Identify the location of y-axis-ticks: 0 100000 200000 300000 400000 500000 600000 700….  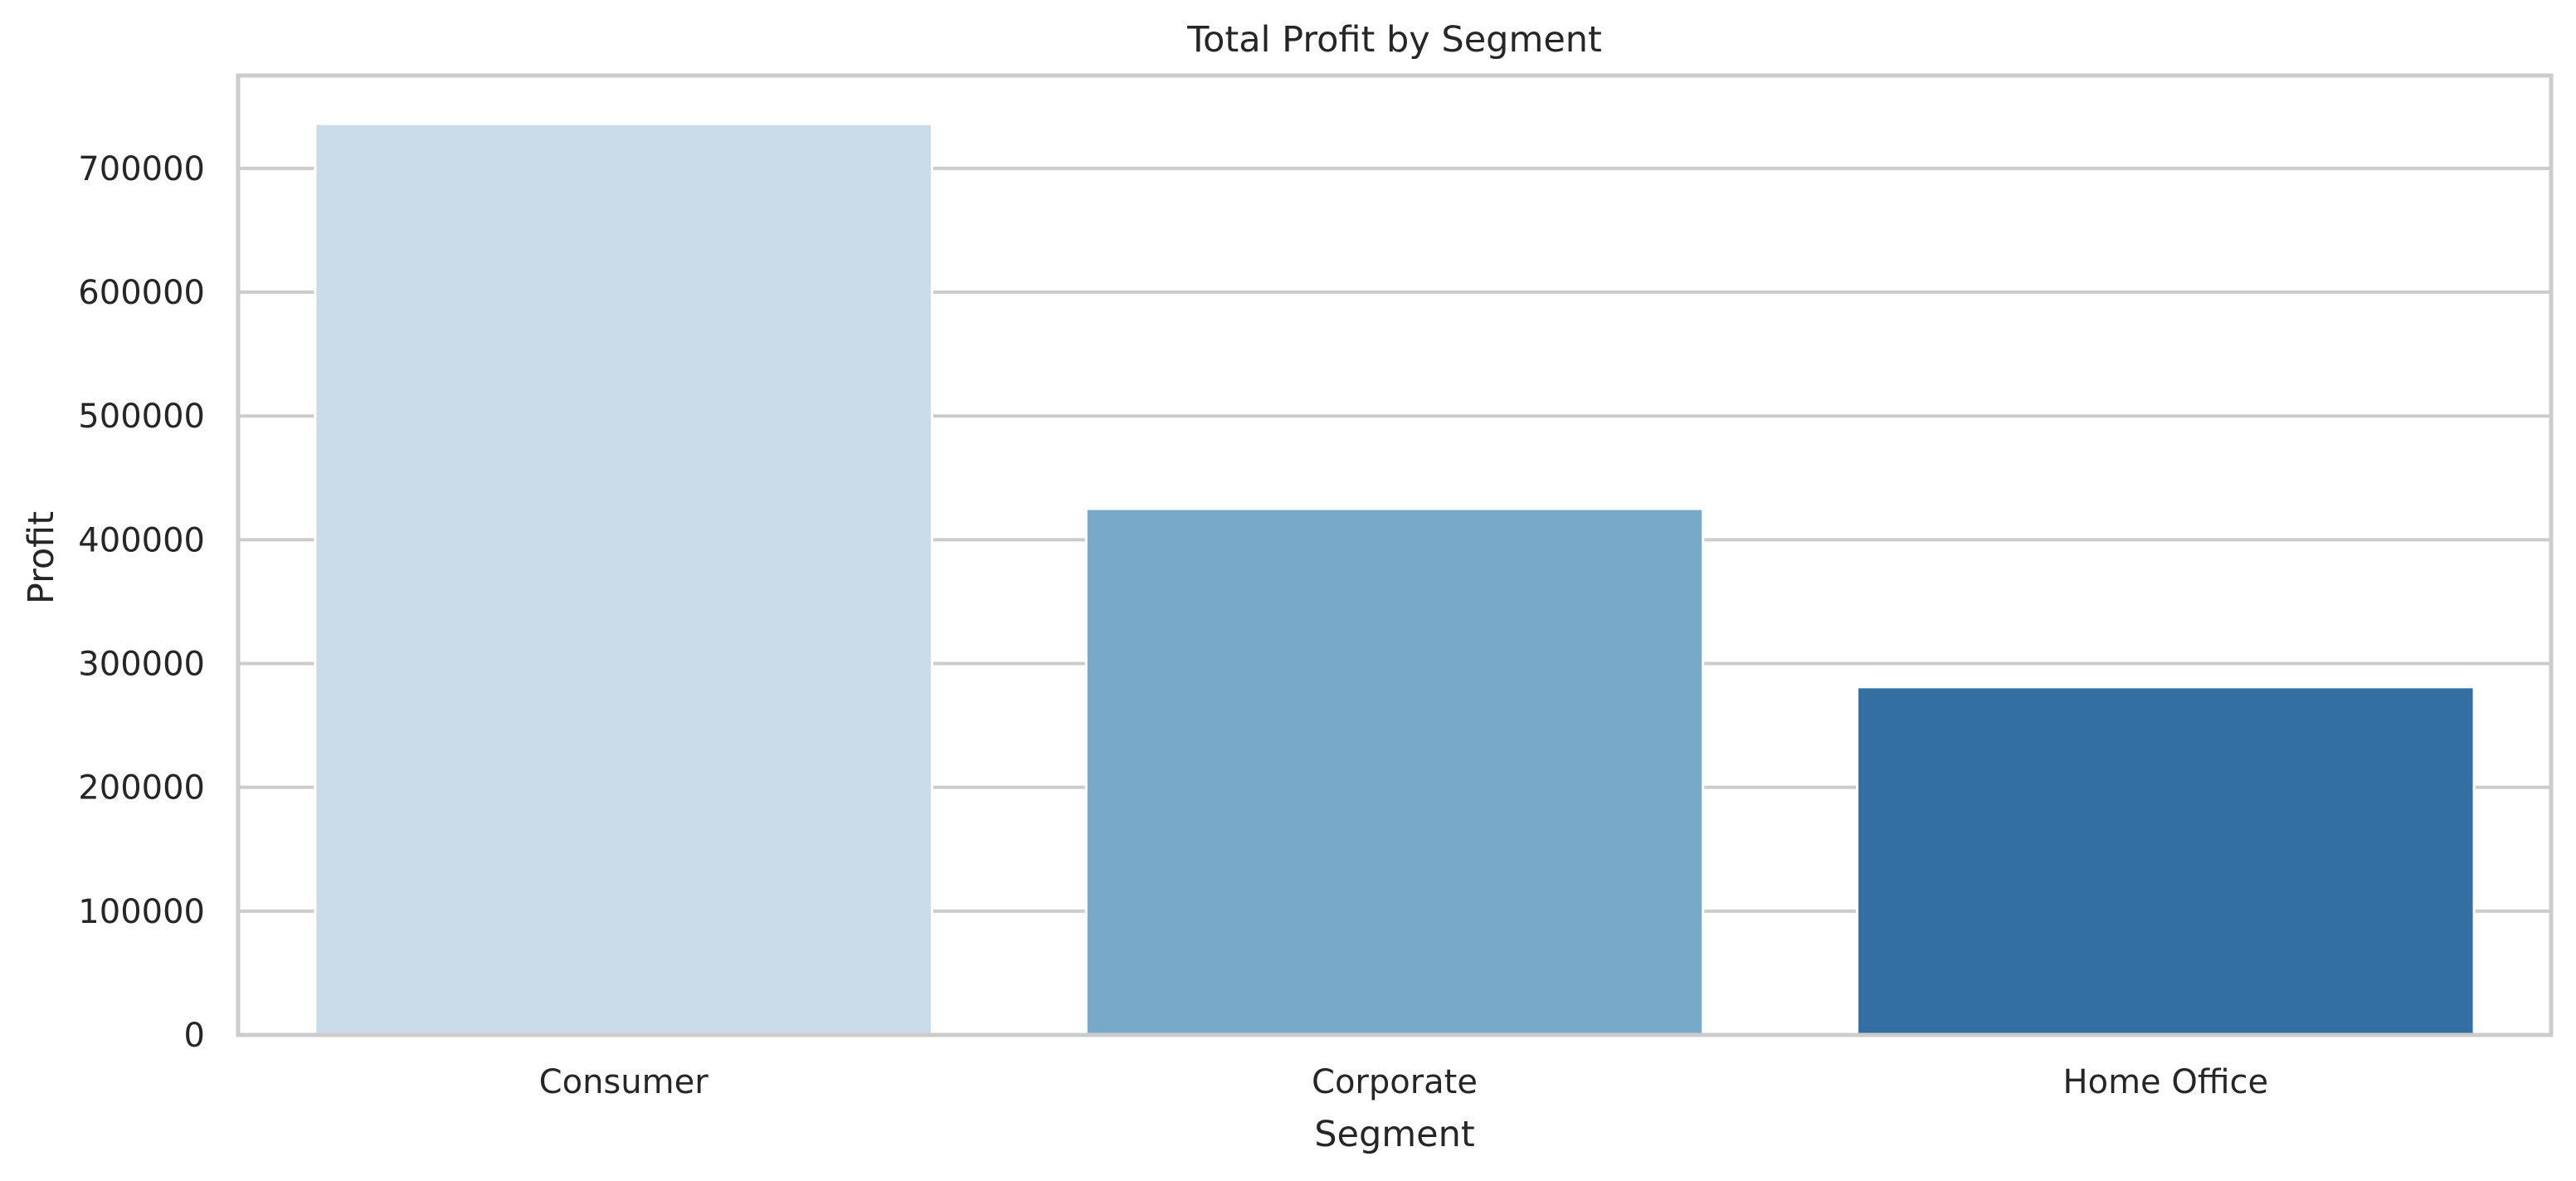
(141, 602).